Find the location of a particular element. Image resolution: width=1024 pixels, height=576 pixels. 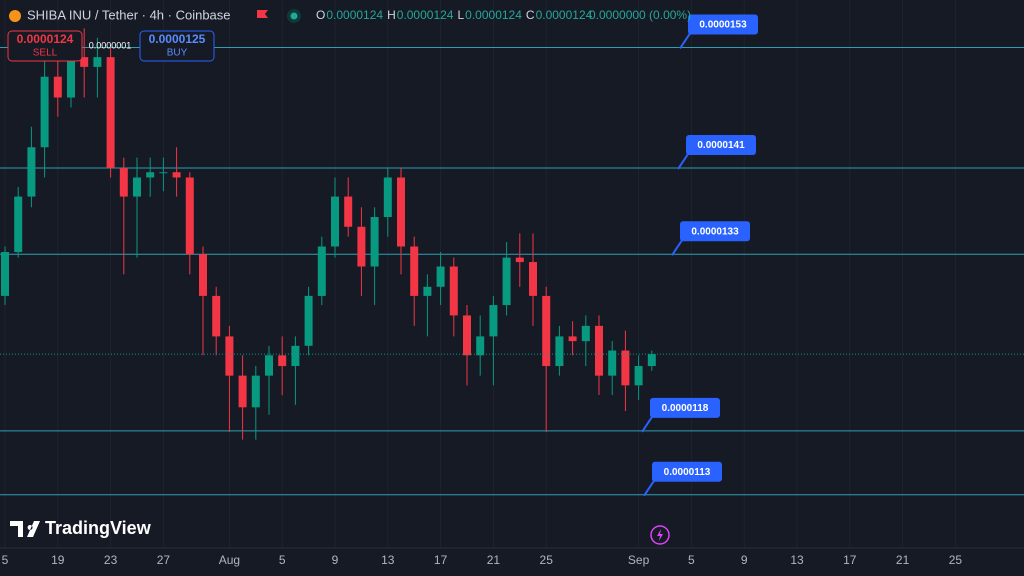

level-label: 0.0000141 is located at coordinates (721, 145).